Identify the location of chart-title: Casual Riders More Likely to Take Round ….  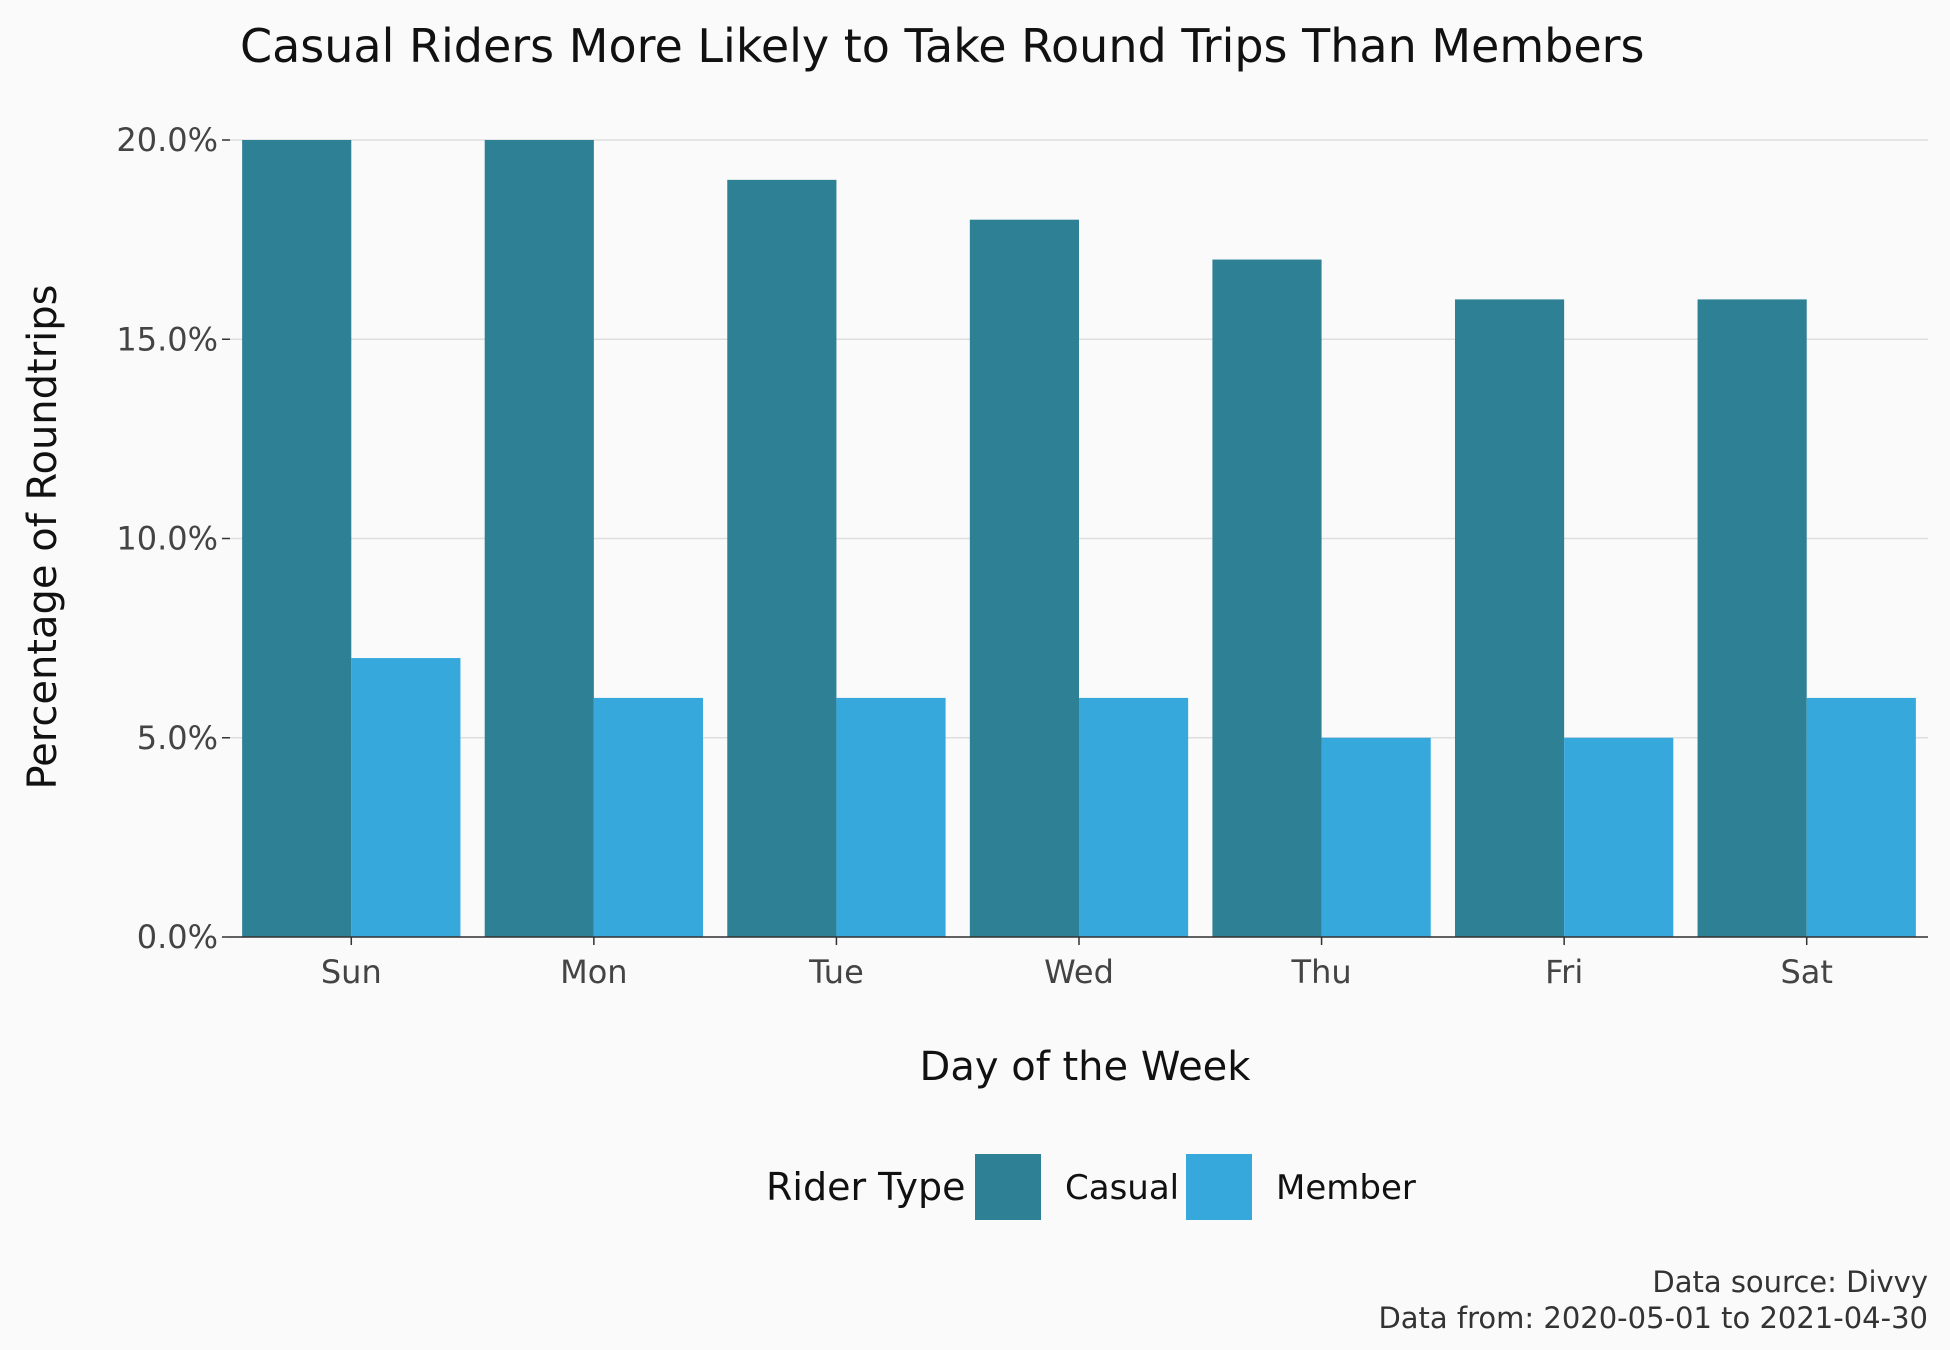
(942, 46).